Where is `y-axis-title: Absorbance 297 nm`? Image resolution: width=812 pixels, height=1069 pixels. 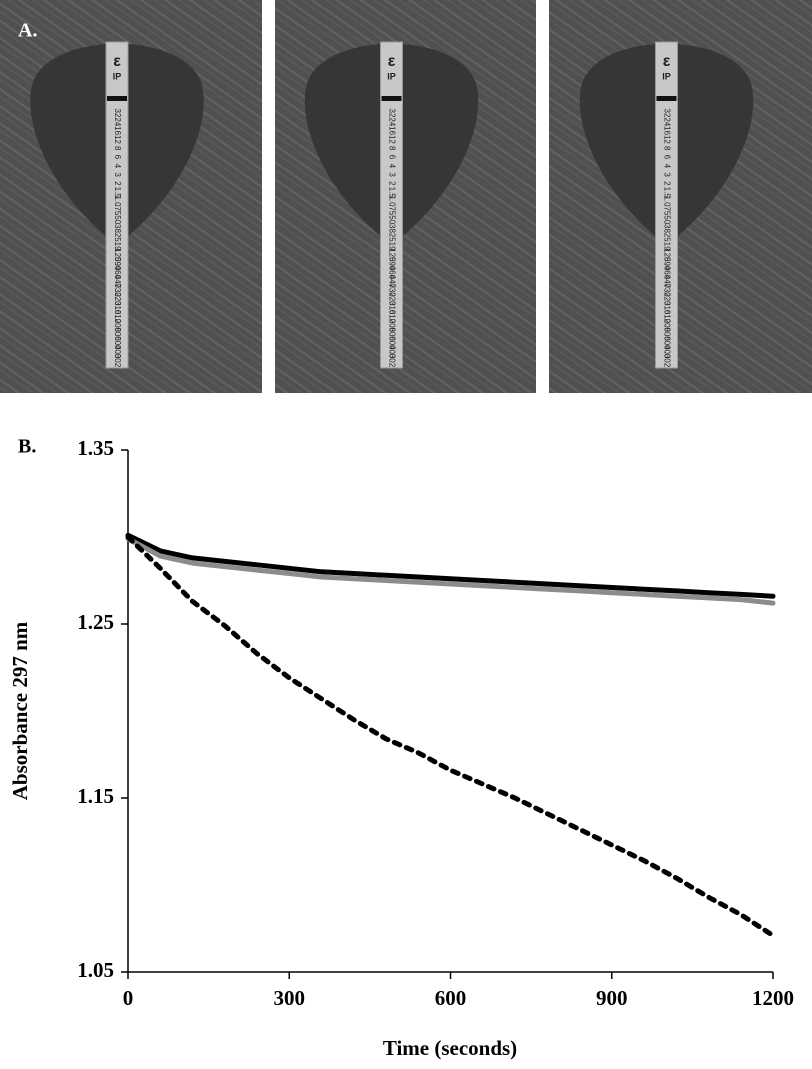
y-axis-title: Absorbance 297 nm is located at coordinates (20, 710).